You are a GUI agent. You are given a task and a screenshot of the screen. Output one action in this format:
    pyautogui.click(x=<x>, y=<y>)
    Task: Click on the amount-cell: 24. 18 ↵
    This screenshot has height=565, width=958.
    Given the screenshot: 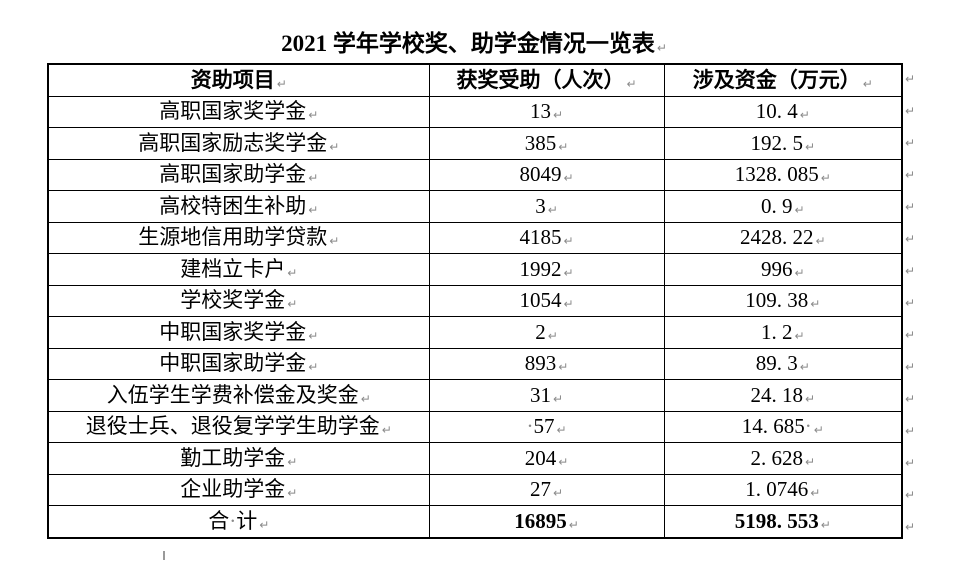 What is the action you would take?
    pyautogui.click(x=783, y=395)
    